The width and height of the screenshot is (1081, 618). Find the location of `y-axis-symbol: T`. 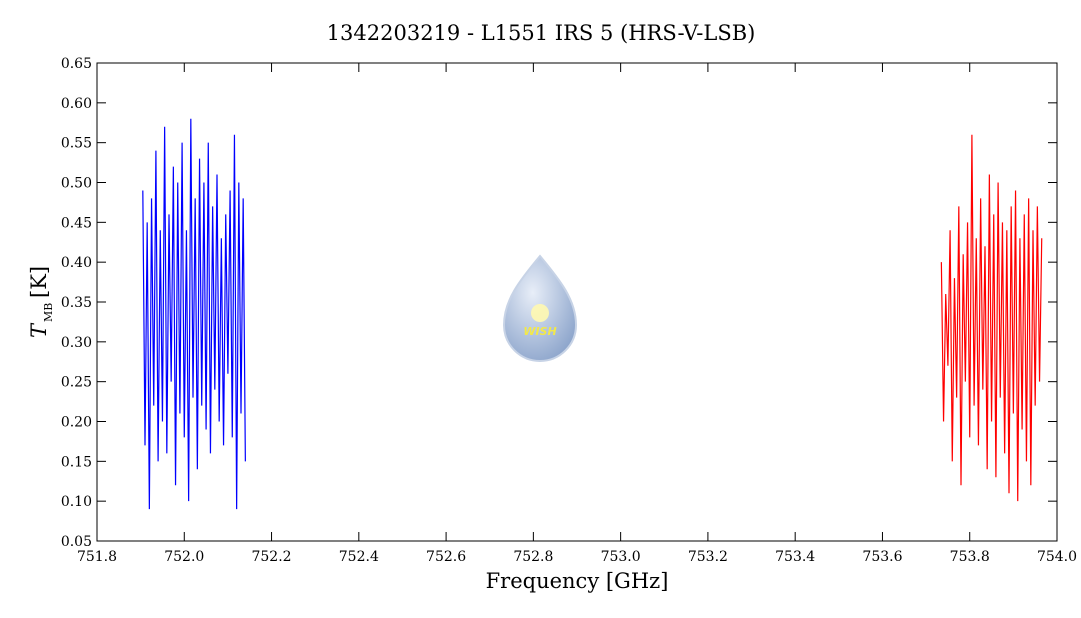

y-axis-symbol: T is located at coordinates (39, 330).